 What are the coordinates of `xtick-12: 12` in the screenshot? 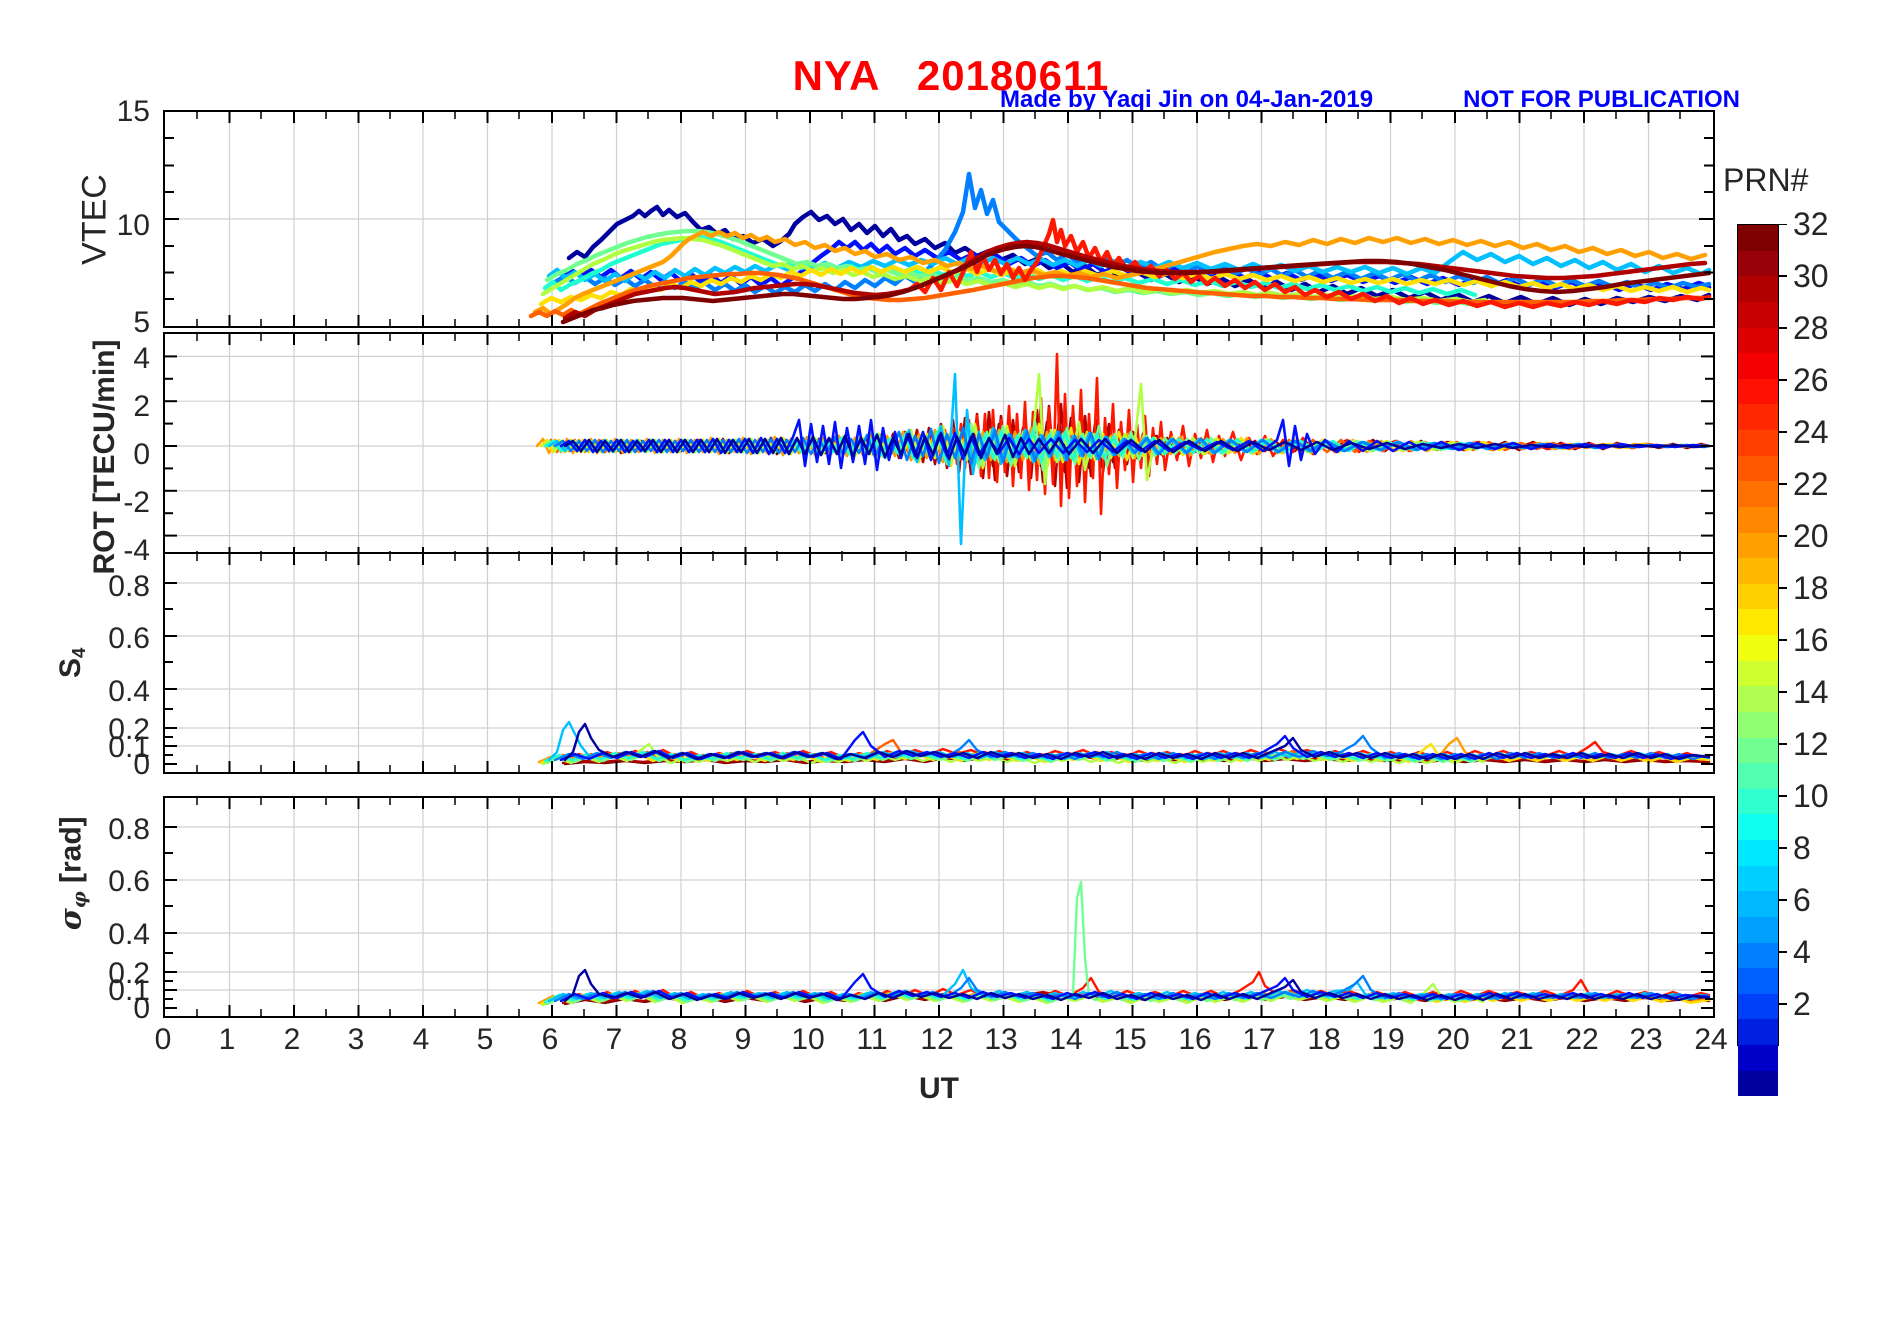 It's located at (937, 1039).